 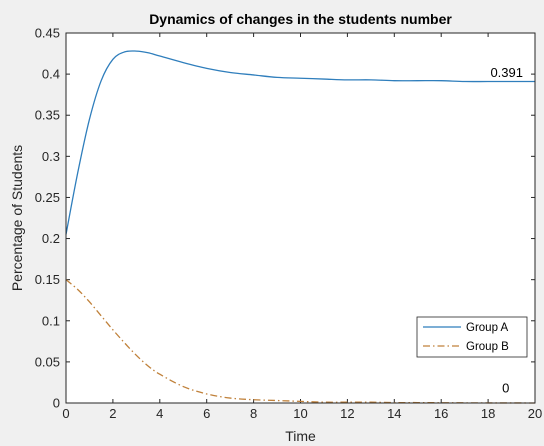 I want to click on x-tick-label: 16, so click(x=441, y=413).